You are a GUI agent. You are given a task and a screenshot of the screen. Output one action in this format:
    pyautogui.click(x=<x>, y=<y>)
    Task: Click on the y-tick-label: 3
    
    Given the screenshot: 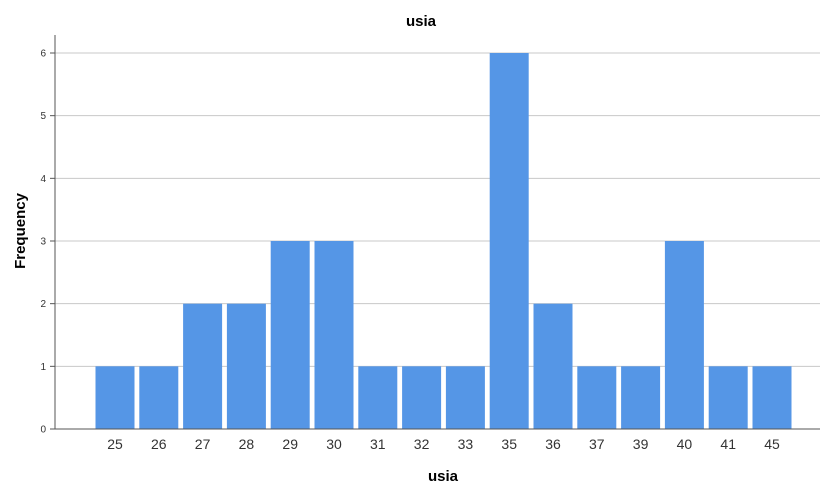 What is the action you would take?
    pyautogui.click(x=43, y=242)
    